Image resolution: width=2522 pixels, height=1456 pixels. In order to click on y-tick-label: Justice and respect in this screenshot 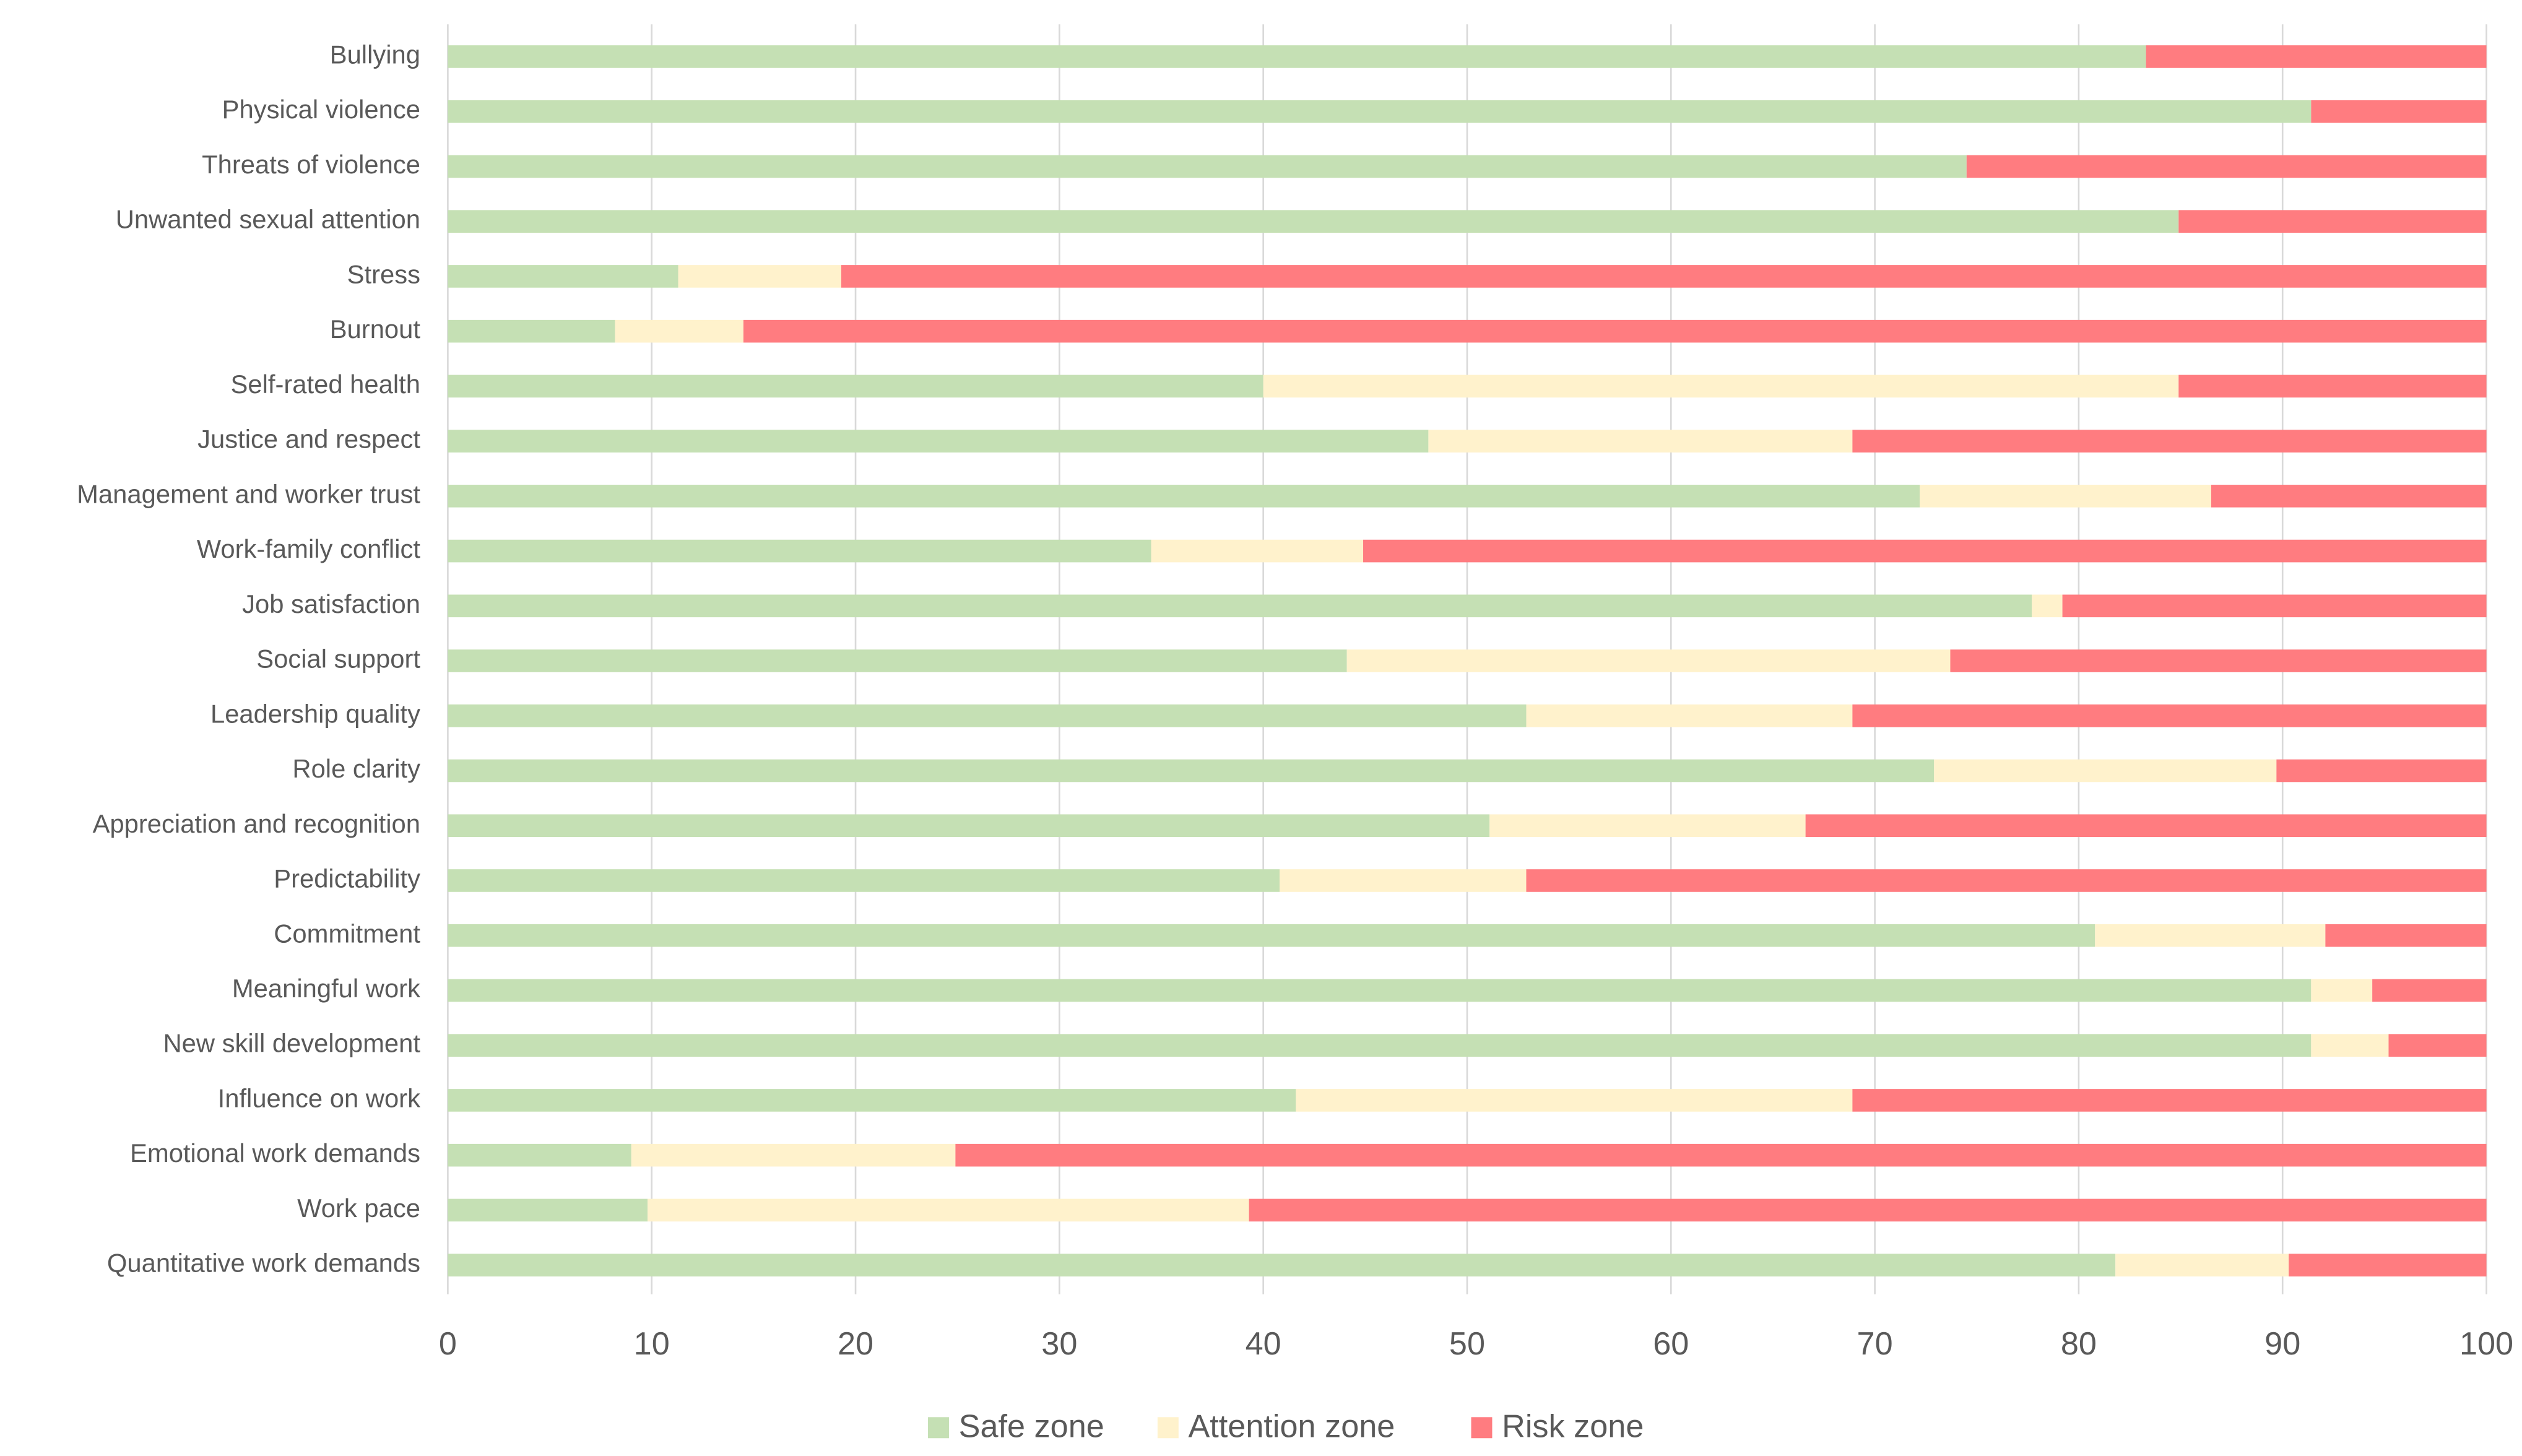, I will do `click(308, 439)`.